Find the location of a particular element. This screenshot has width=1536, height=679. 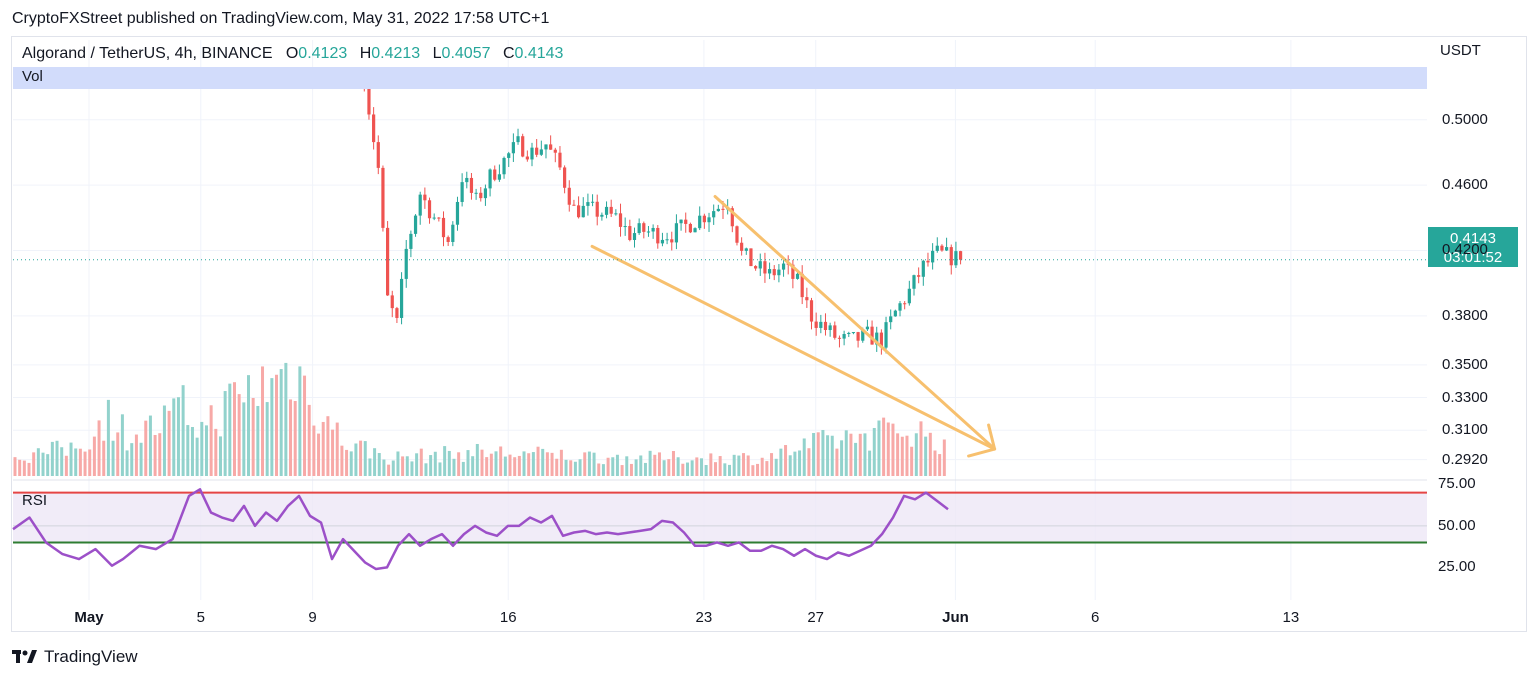

open-key: O is located at coordinates (292, 53).